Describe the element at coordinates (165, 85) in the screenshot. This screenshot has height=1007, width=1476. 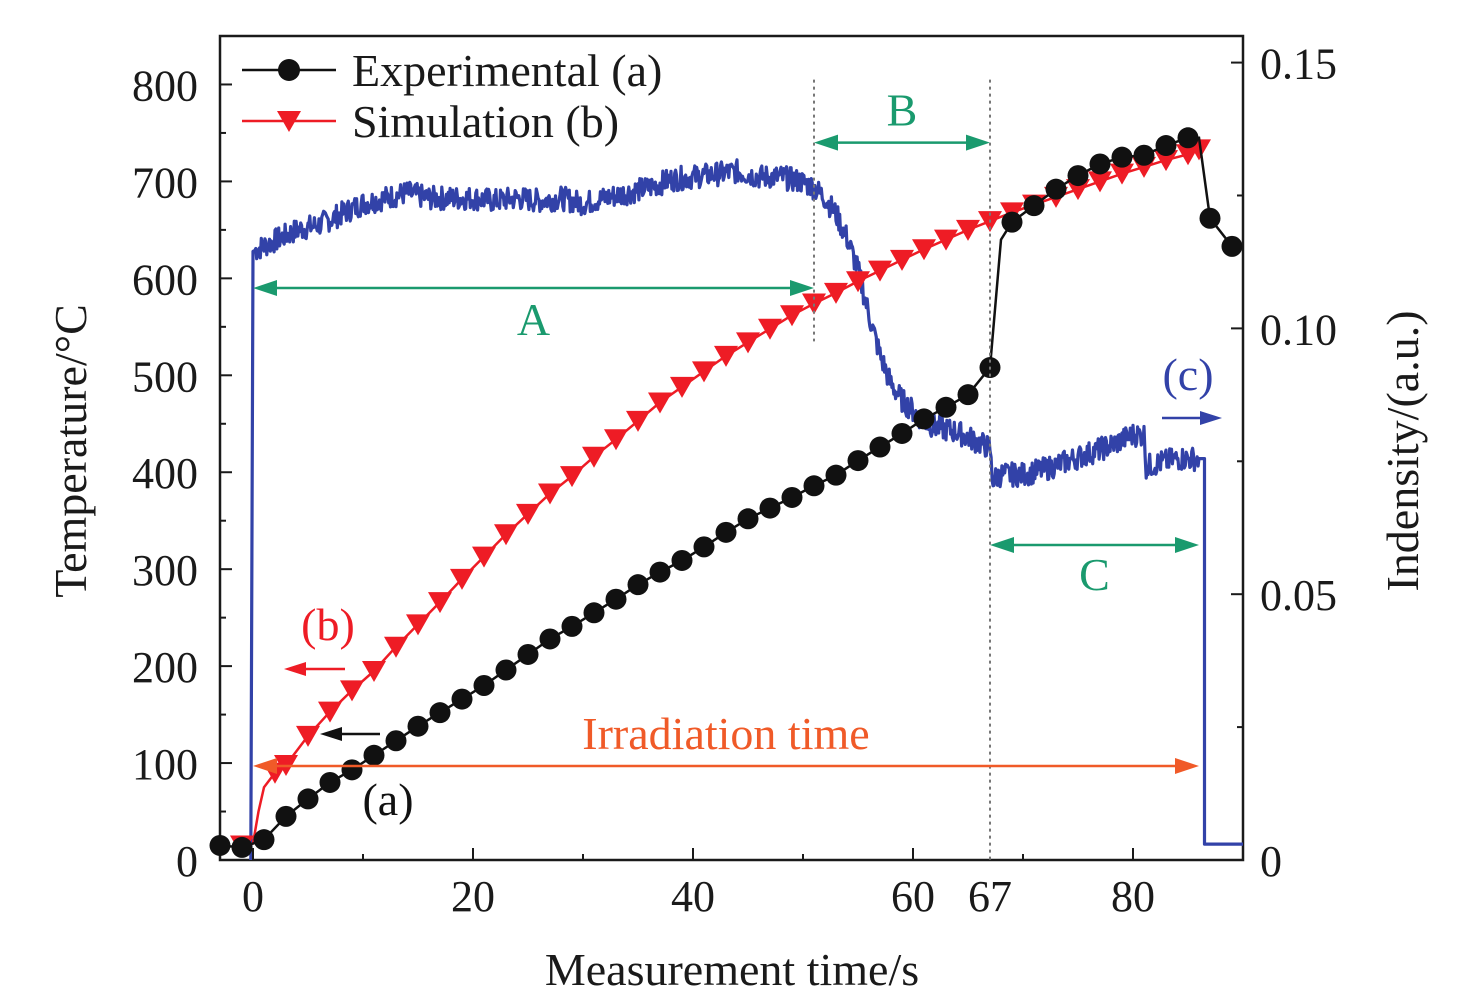
I see `y-tick-label: 800` at that location.